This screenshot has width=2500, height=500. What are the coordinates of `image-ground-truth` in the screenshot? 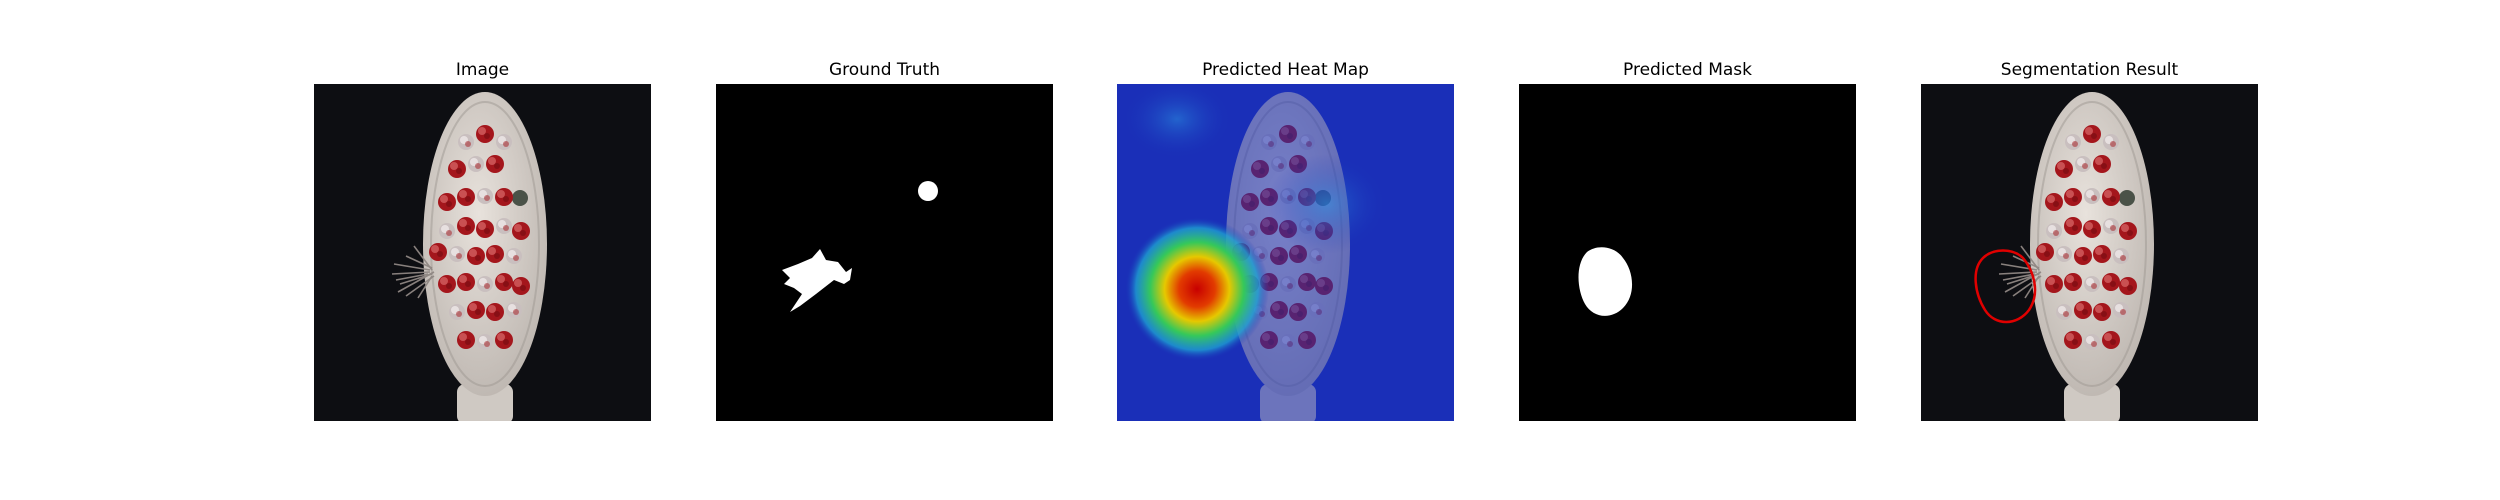 It's located at (884, 252).